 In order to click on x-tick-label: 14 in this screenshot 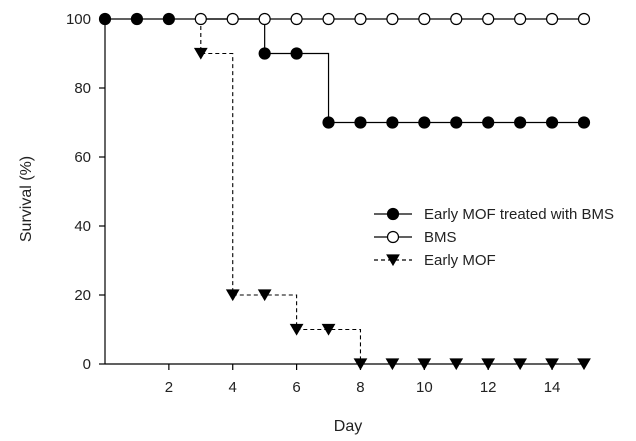, I will do `click(552, 387)`.